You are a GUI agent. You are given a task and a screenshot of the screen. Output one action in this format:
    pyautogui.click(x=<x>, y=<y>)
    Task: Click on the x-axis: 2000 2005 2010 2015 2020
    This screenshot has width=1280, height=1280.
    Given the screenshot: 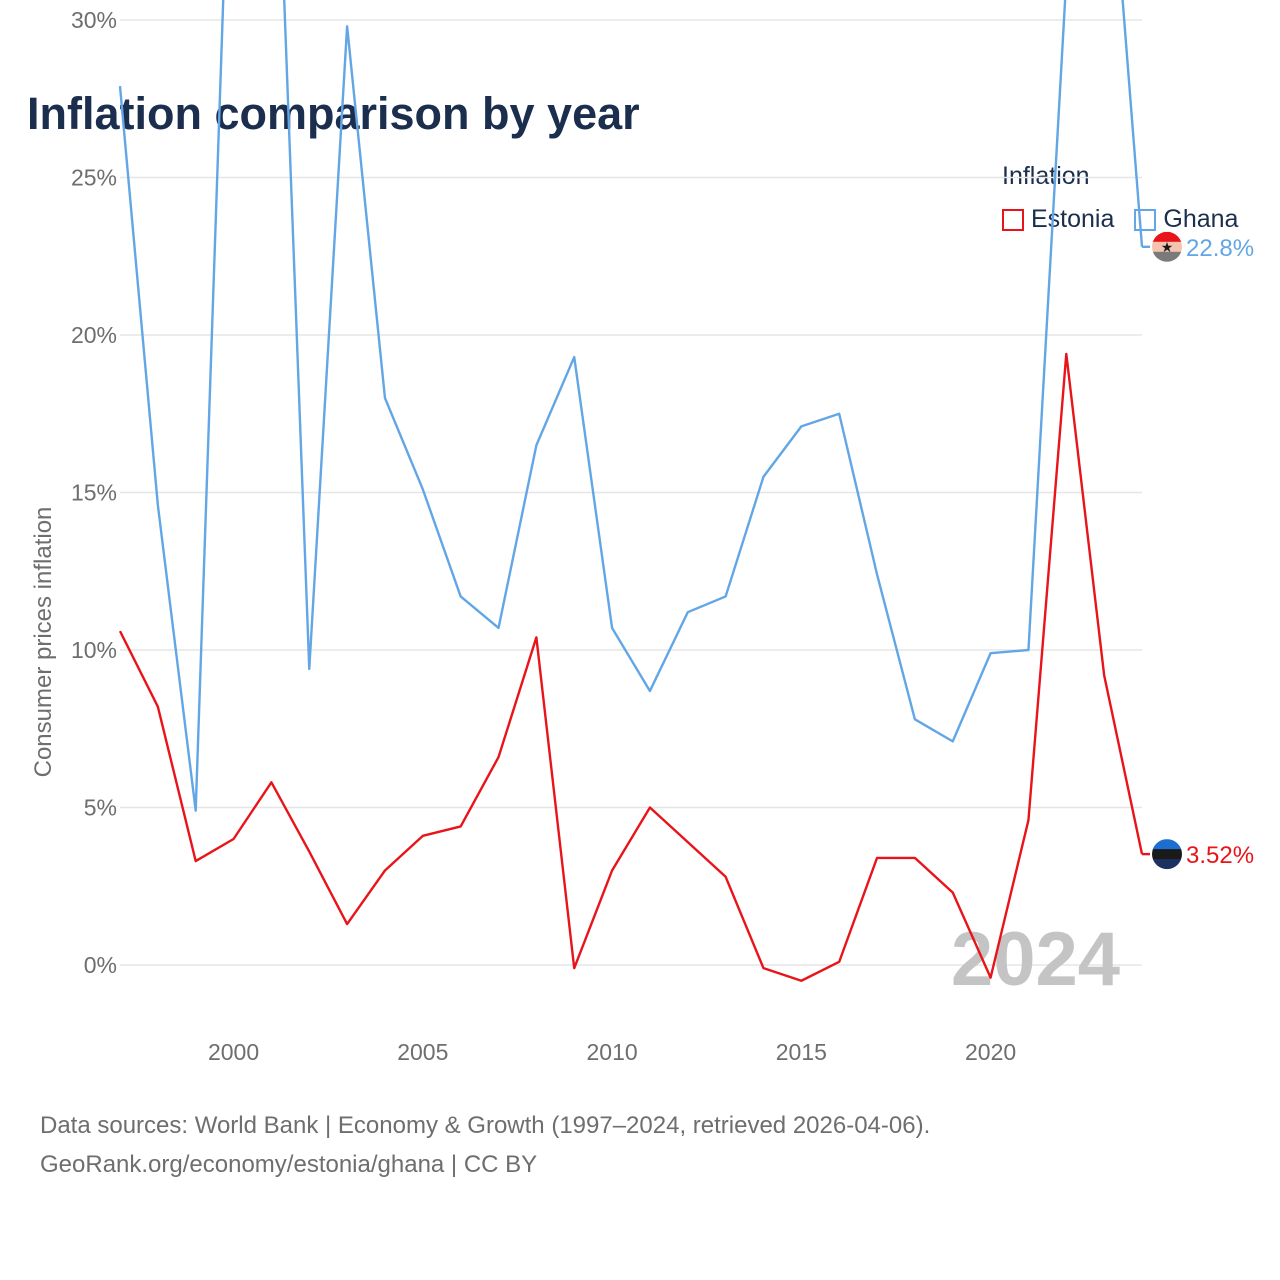 What is the action you would take?
    pyautogui.click(x=612, y=1052)
    